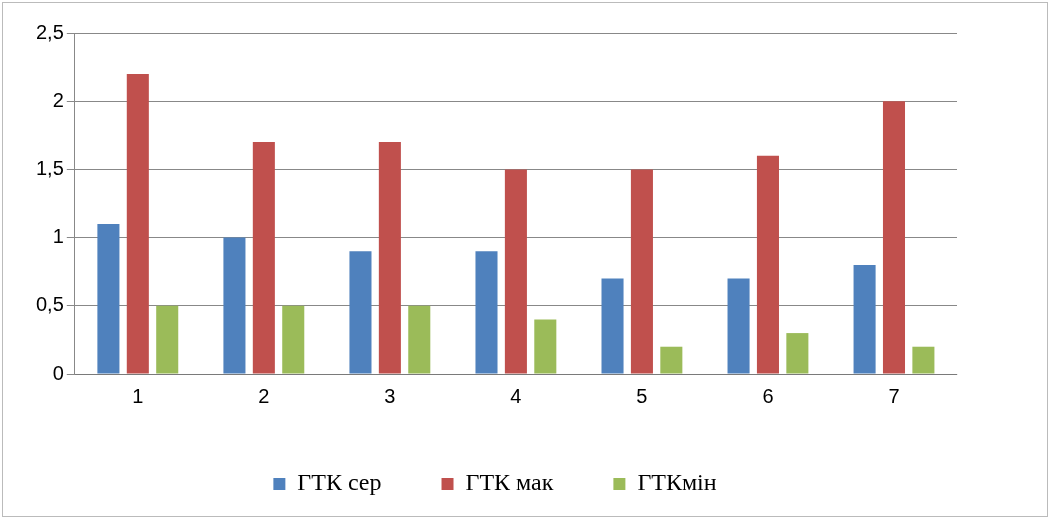  I want to click on x-tick-label: 4, so click(516, 395).